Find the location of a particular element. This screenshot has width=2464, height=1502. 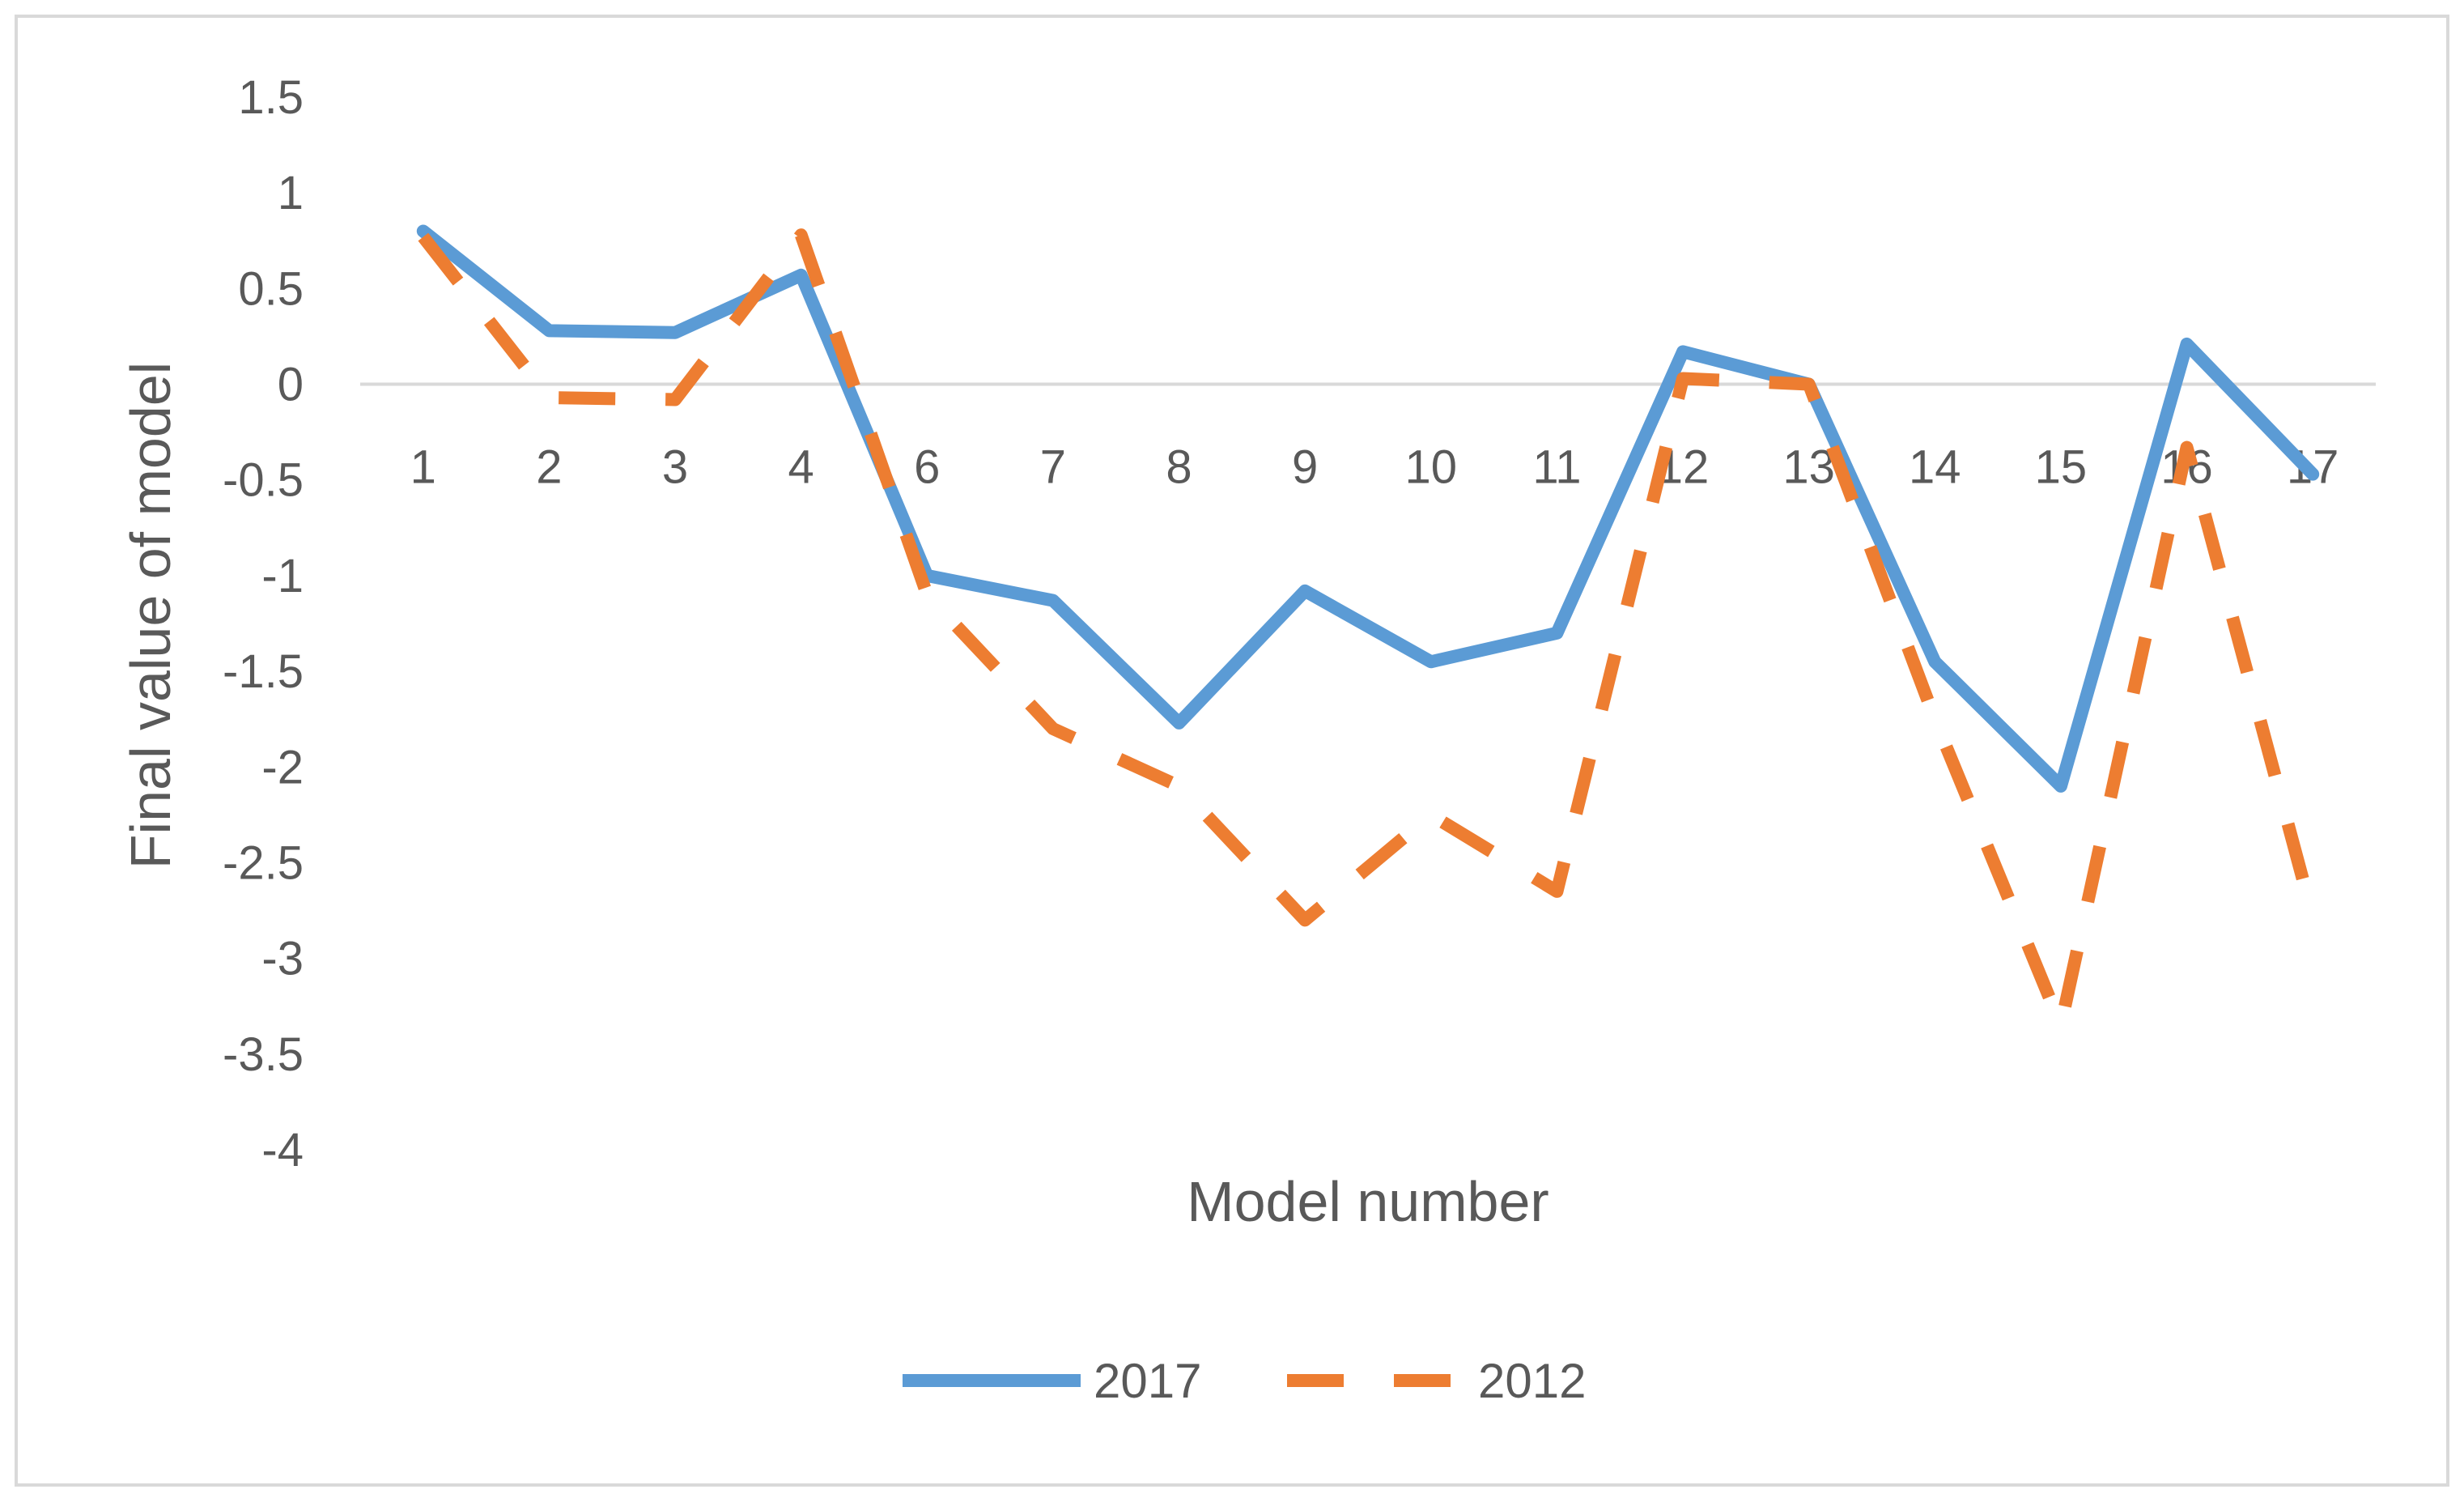

legend-label-2012: 2012 is located at coordinates (1532, 1381).